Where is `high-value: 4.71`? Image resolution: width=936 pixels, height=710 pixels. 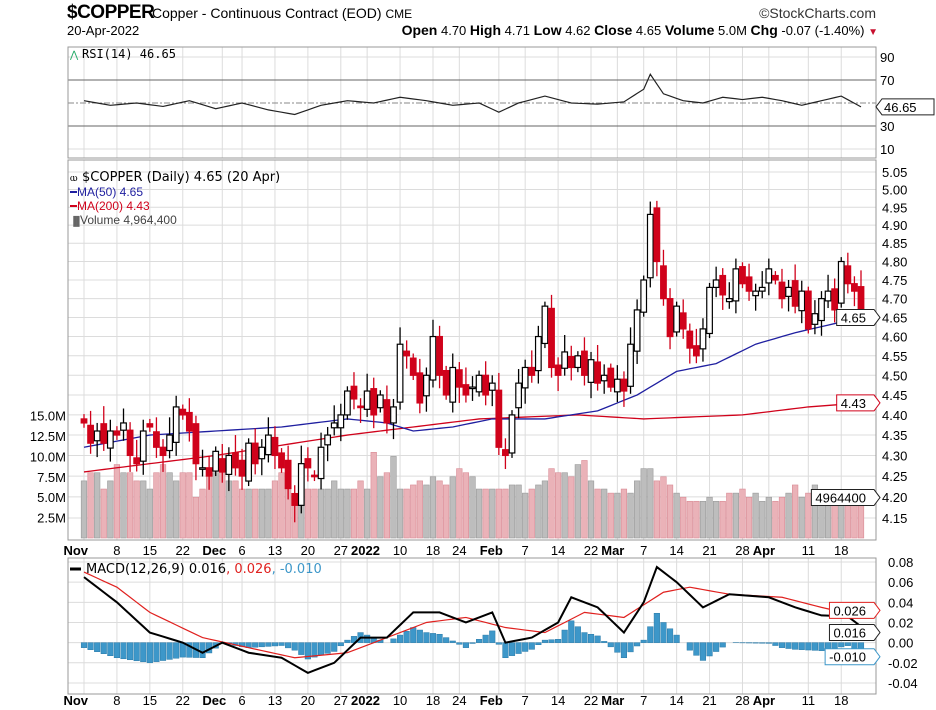
high-value: 4.71 is located at coordinates (517, 30).